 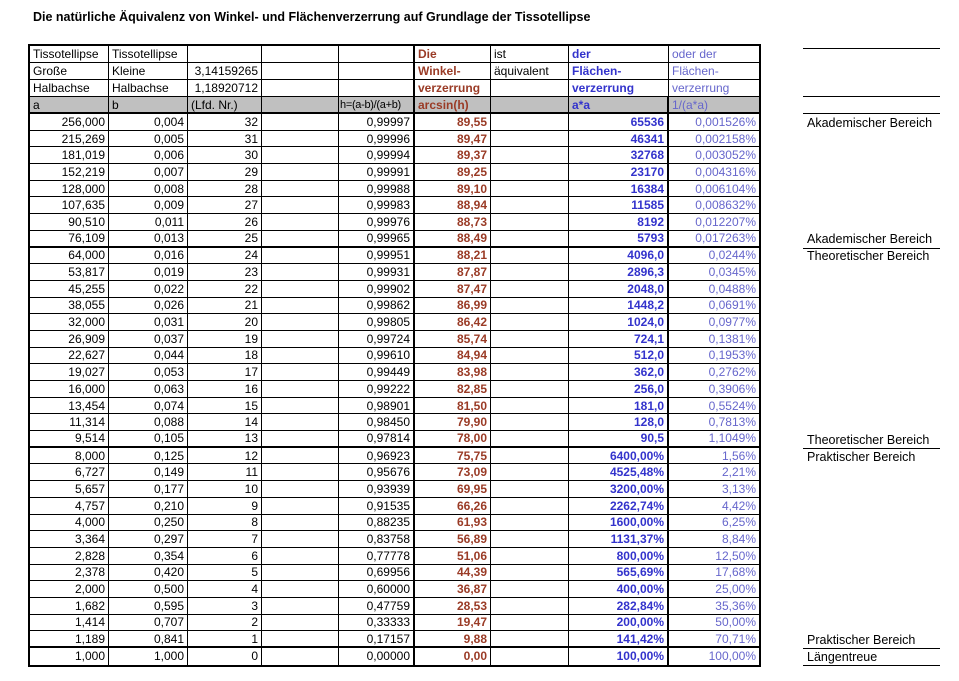 I want to click on cell-h: 0,00000, so click(x=377, y=656).